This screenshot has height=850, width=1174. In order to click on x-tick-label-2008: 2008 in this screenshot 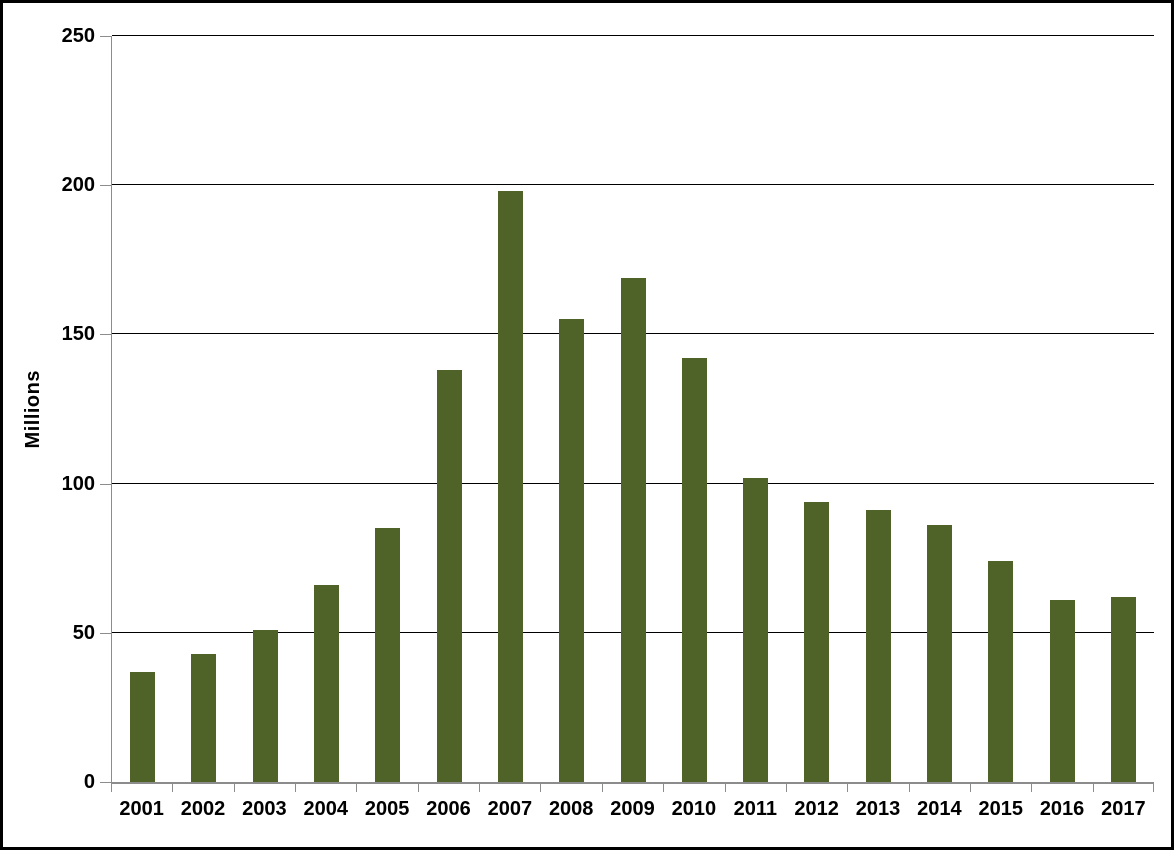, I will do `click(571, 809)`.